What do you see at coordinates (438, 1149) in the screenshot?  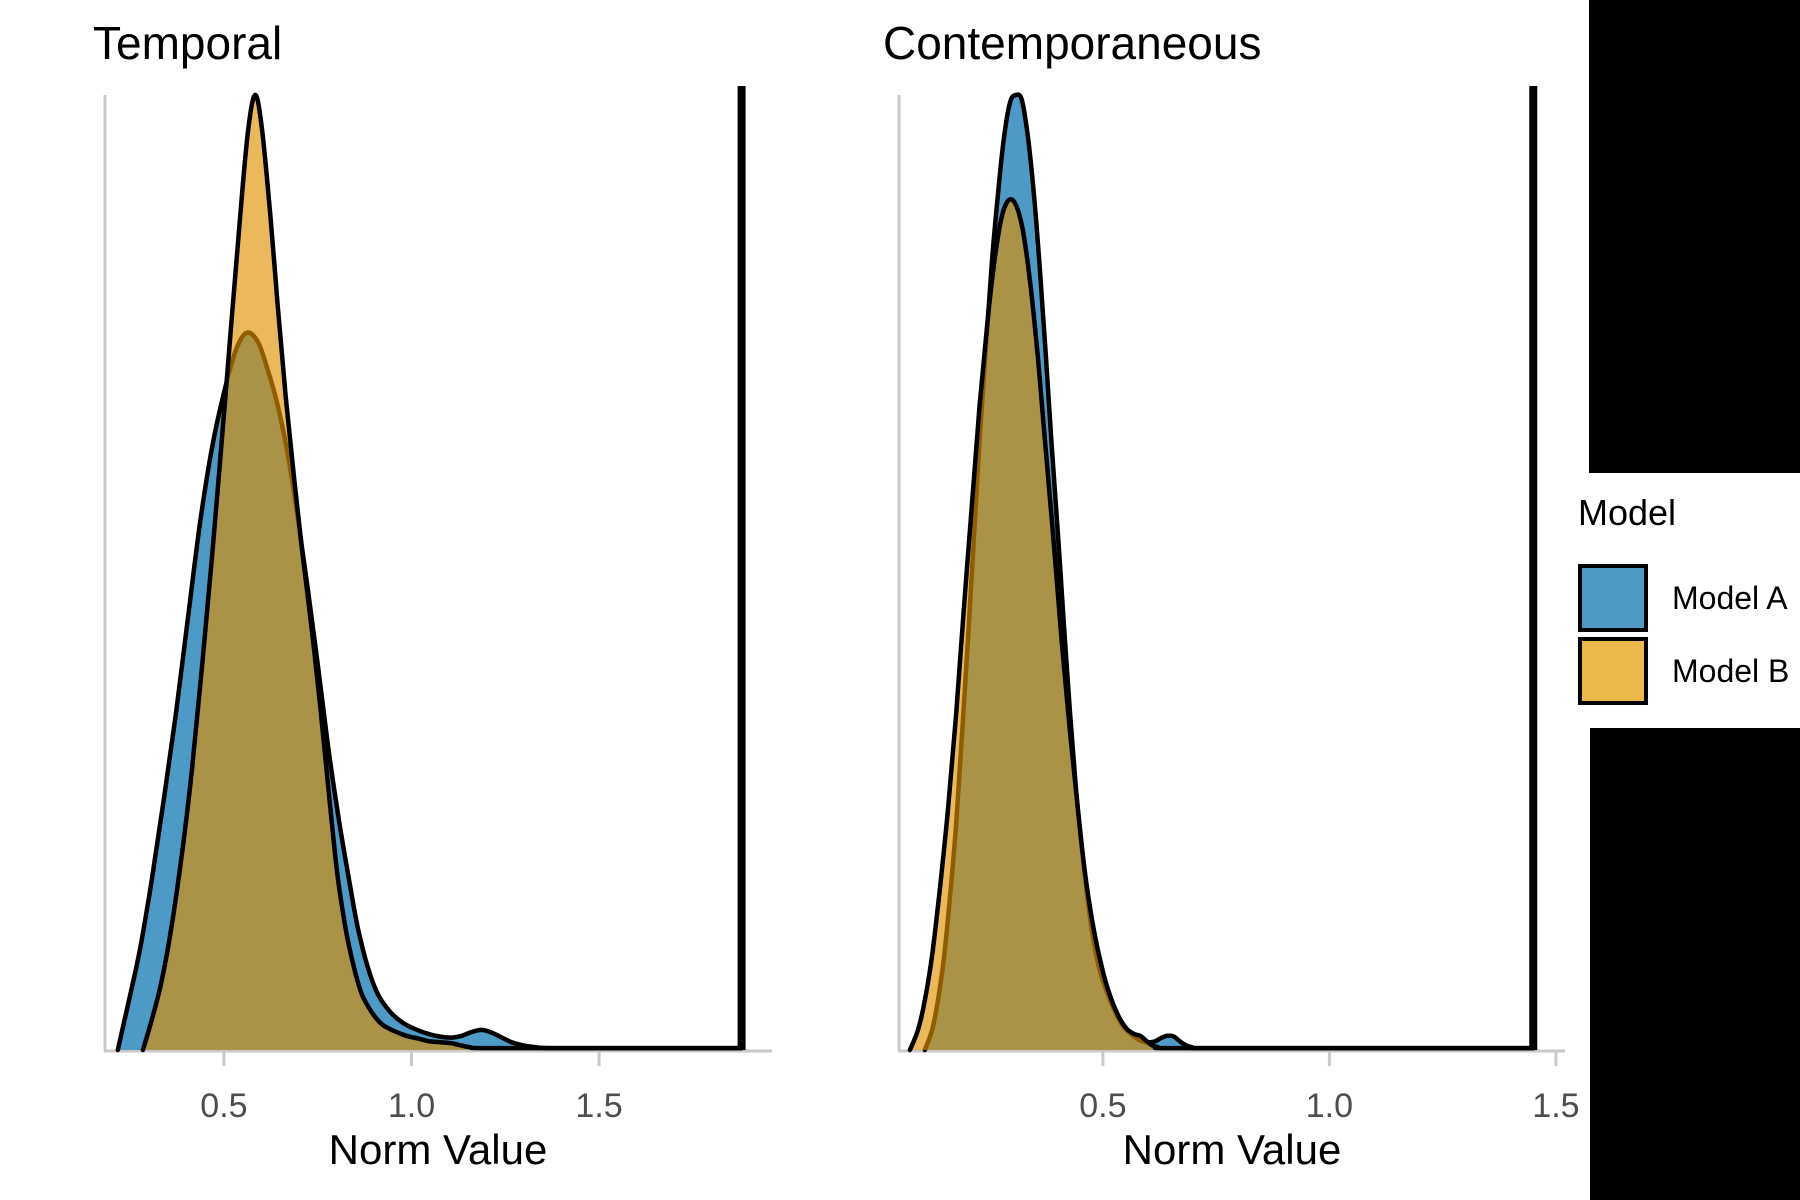 I see `x-axis-title-temporal: Norm Value` at bounding box center [438, 1149].